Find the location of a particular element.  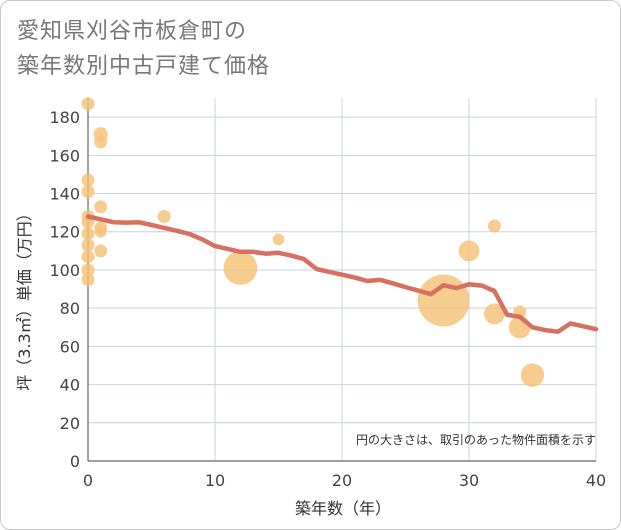

chart-title: 愛知県刈谷市板倉町の 築年数別中古戸建て価格 is located at coordinates (143, 49).